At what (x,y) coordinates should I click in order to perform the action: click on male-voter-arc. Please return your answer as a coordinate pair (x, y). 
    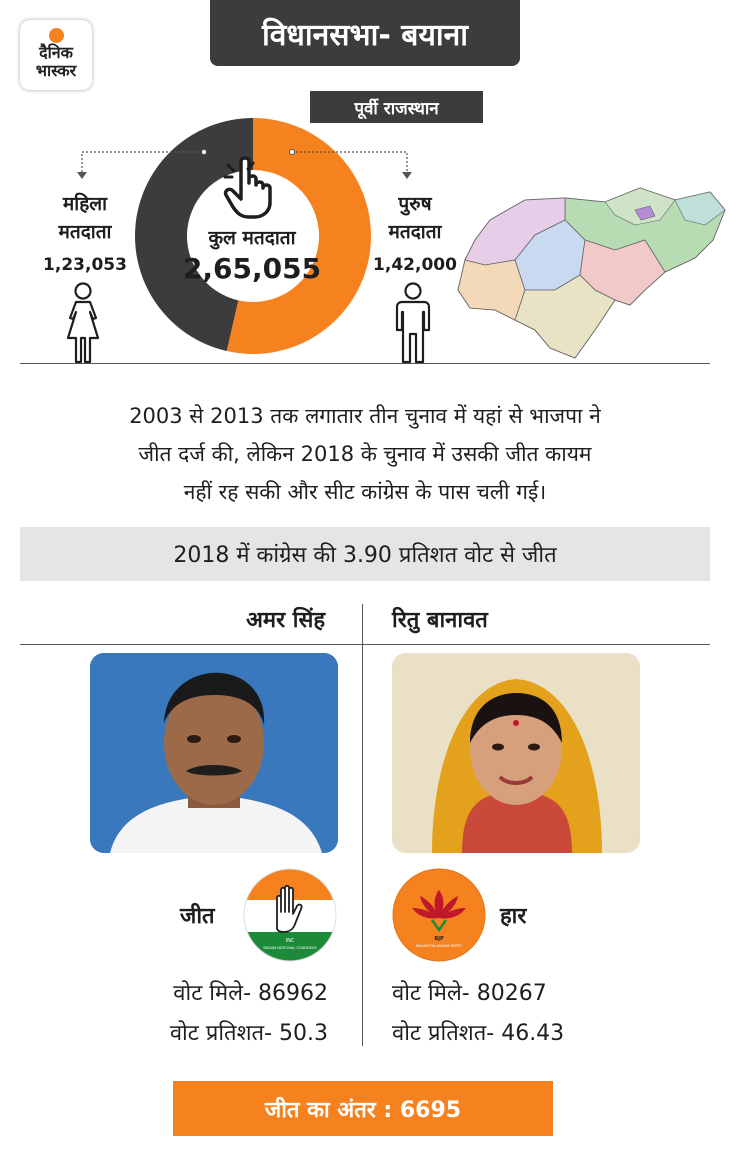
    Looking at the image, I should click on (298, 236).